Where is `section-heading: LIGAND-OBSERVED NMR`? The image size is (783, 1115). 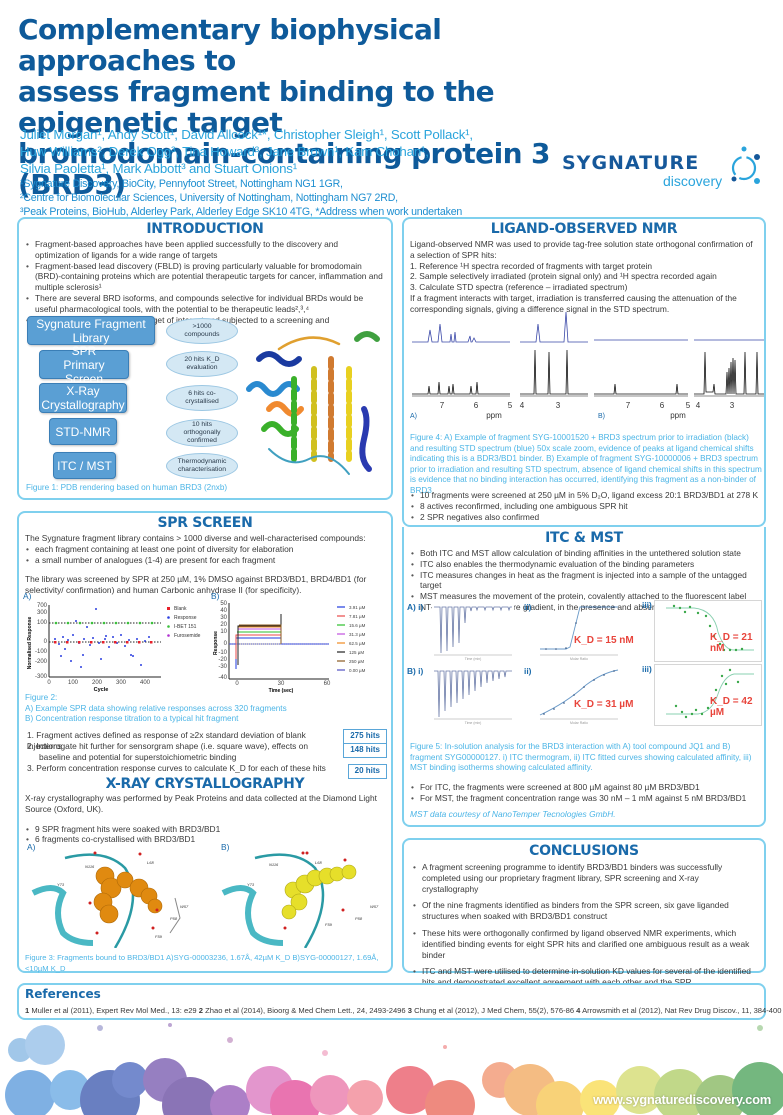 section-heading: LIGAND-OBSERVED NMR is located at coordinates (584, 229).